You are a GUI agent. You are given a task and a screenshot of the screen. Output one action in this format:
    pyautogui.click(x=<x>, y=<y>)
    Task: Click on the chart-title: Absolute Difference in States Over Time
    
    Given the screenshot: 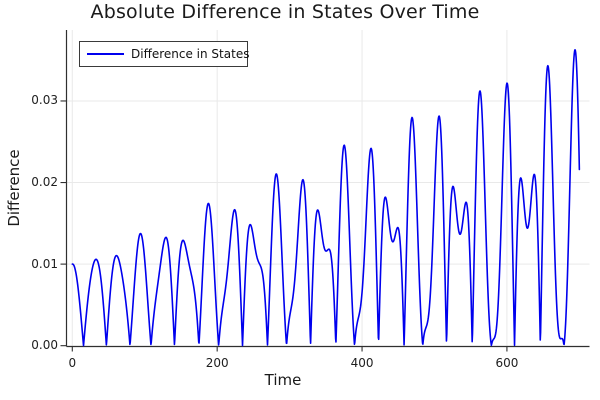 What is the action you would take?
    pyautogui.click(x=285, y=12)
    